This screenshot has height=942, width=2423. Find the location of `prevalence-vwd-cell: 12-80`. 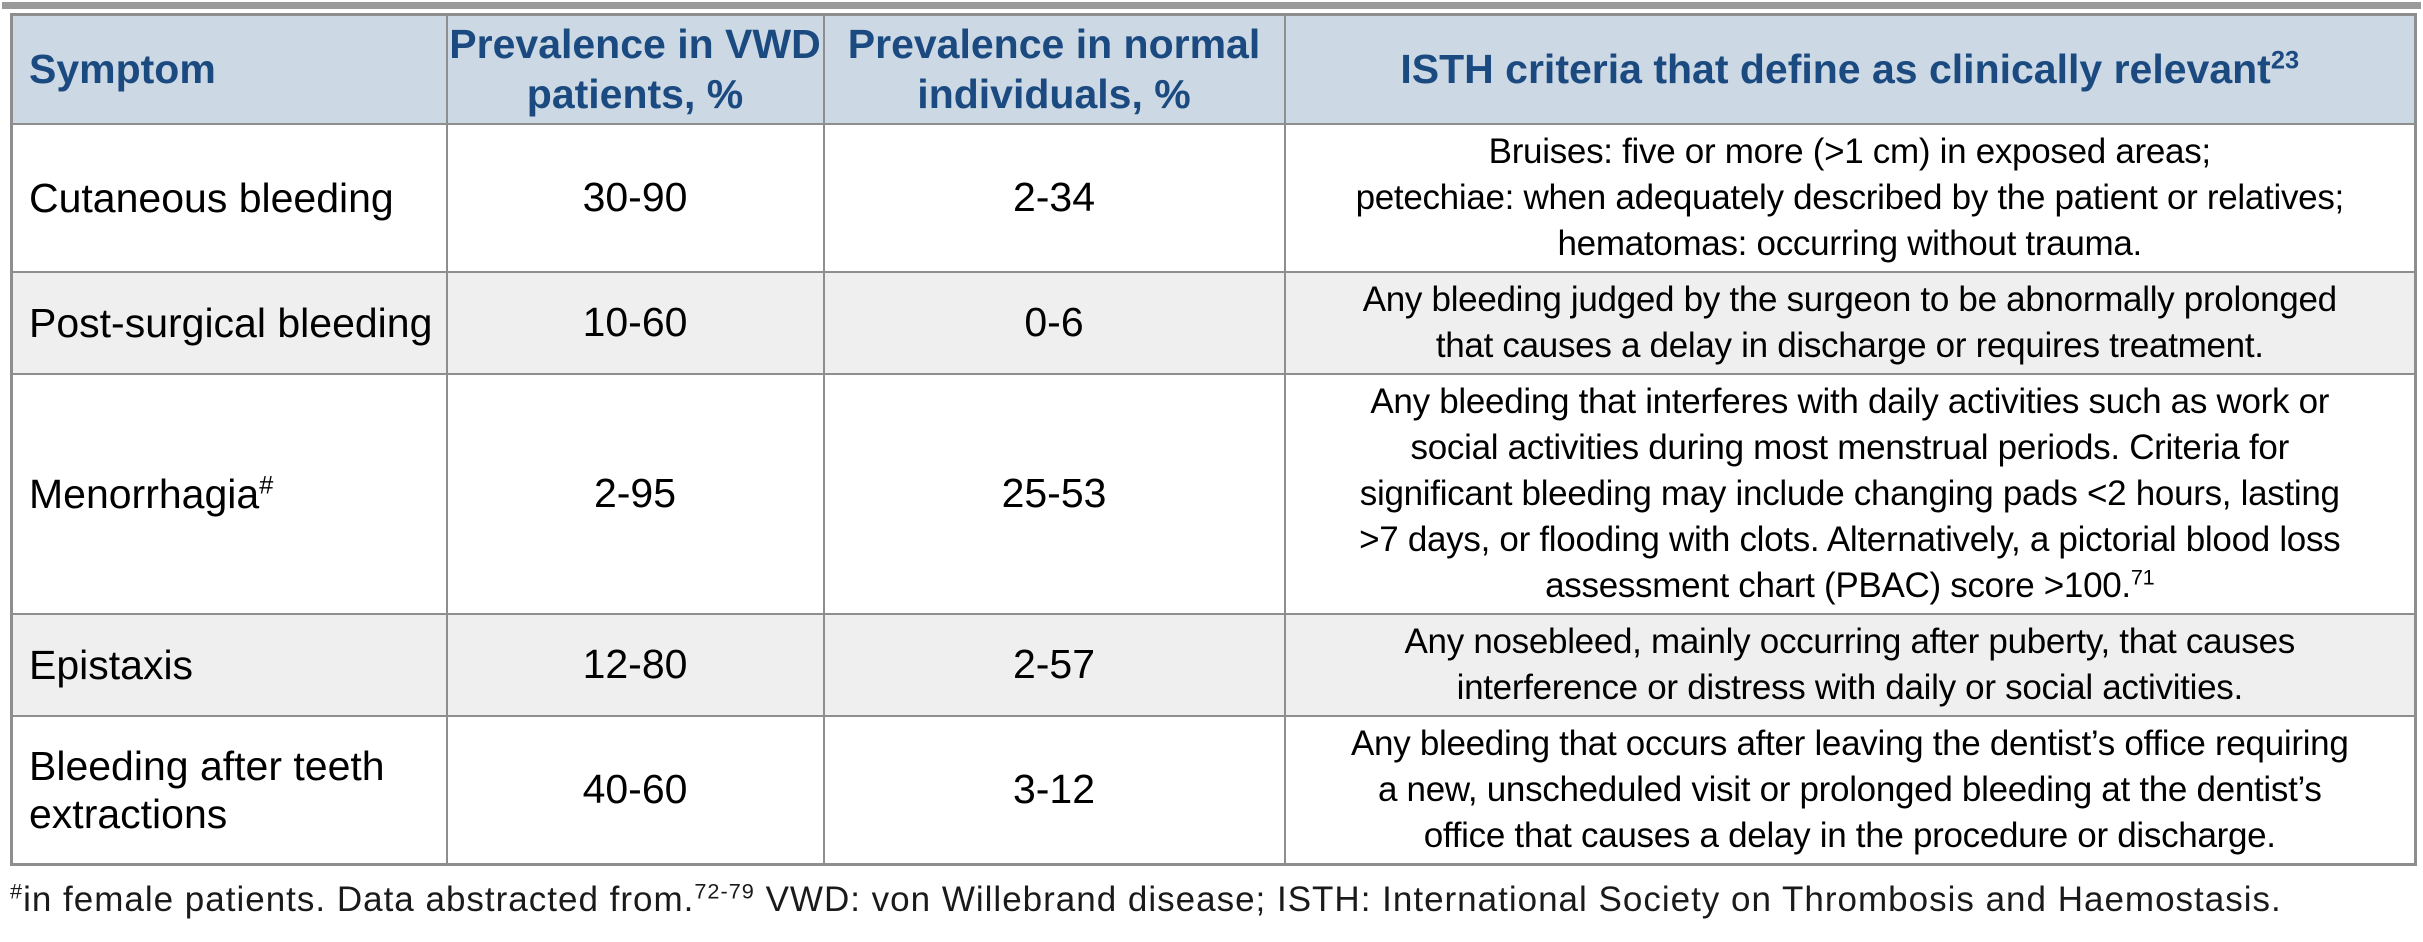

prevalence-vwd-cell: 12-80 is located at coordinates (635, 664).